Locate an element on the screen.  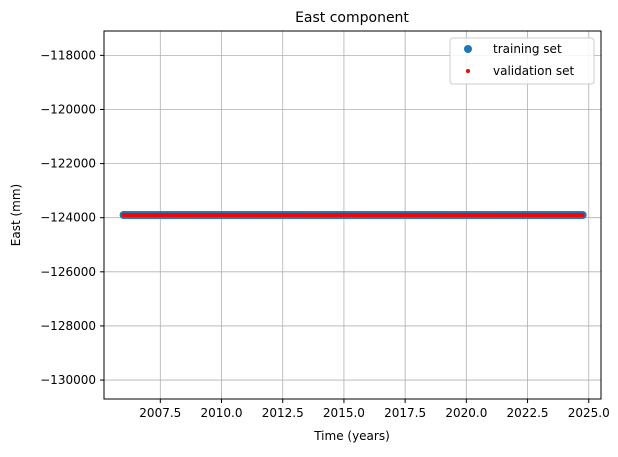
x-tick-label: 2010.0 is located at coordinates (222, 413).